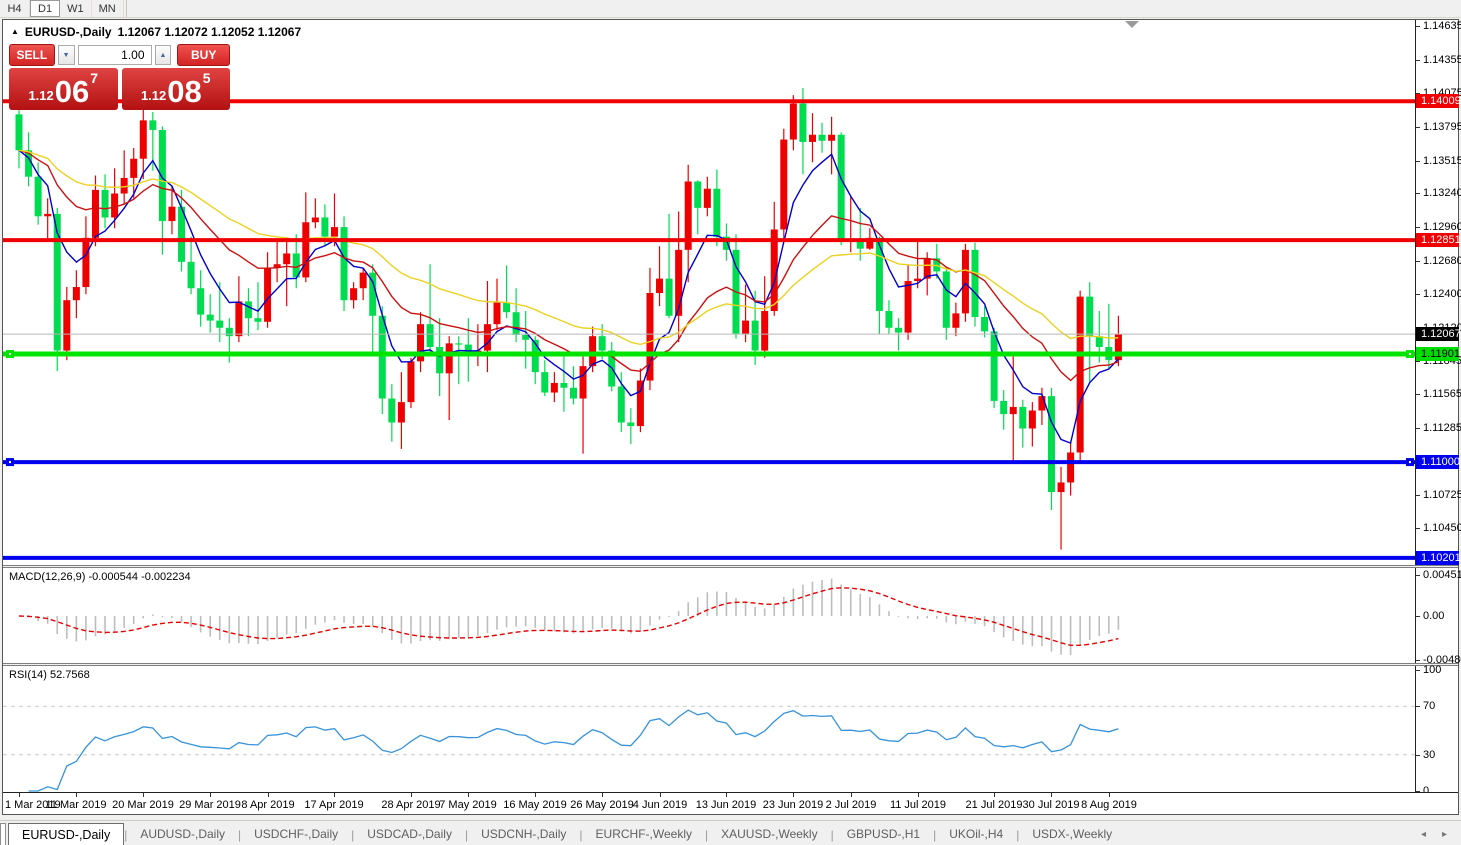 The width and height of the screenshot is (1461, 845). I want to click on buy-price-big: 08, so click(184, 91).